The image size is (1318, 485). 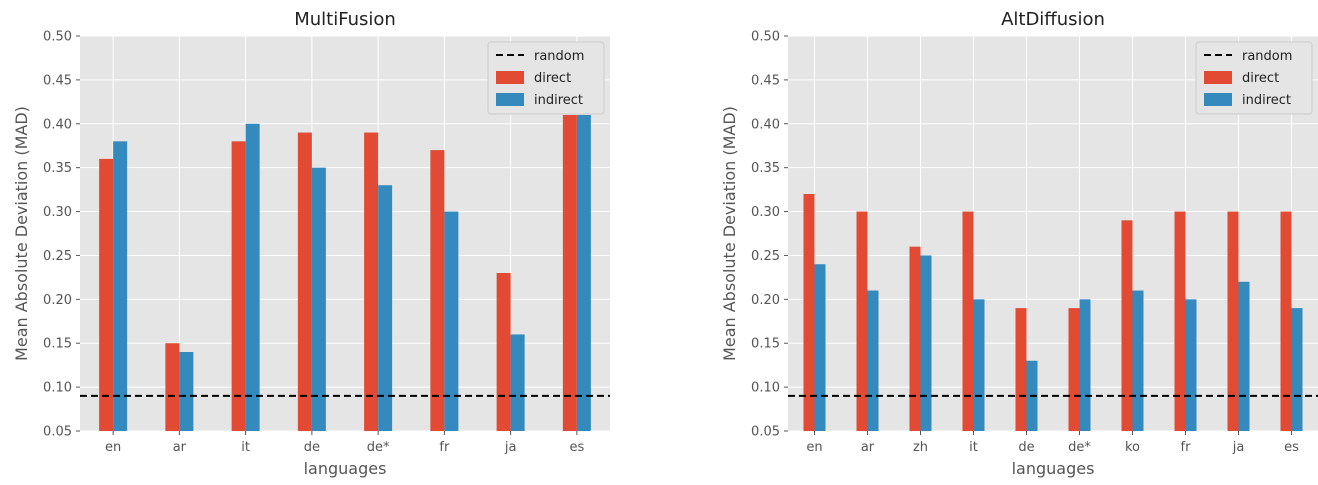 I want to click on x-tick-label: ko, so click(x=1132, y=447).